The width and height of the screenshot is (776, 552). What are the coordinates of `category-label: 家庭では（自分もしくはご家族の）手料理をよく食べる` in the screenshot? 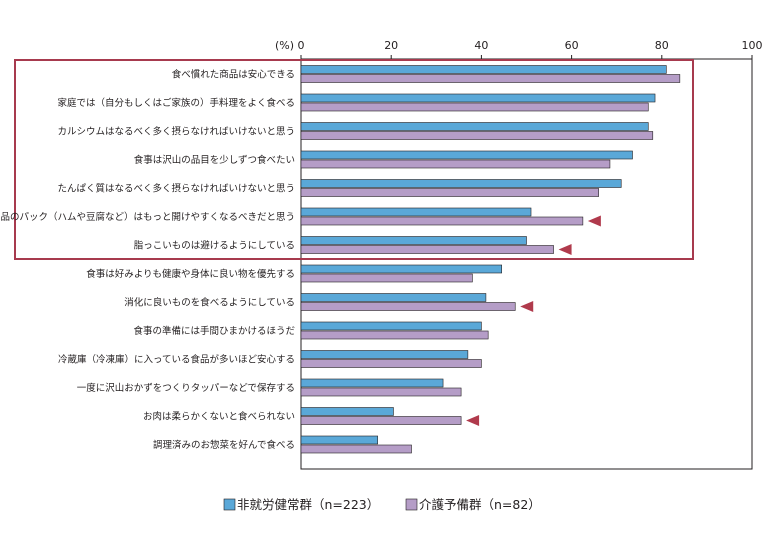 It's located at (176, 103).